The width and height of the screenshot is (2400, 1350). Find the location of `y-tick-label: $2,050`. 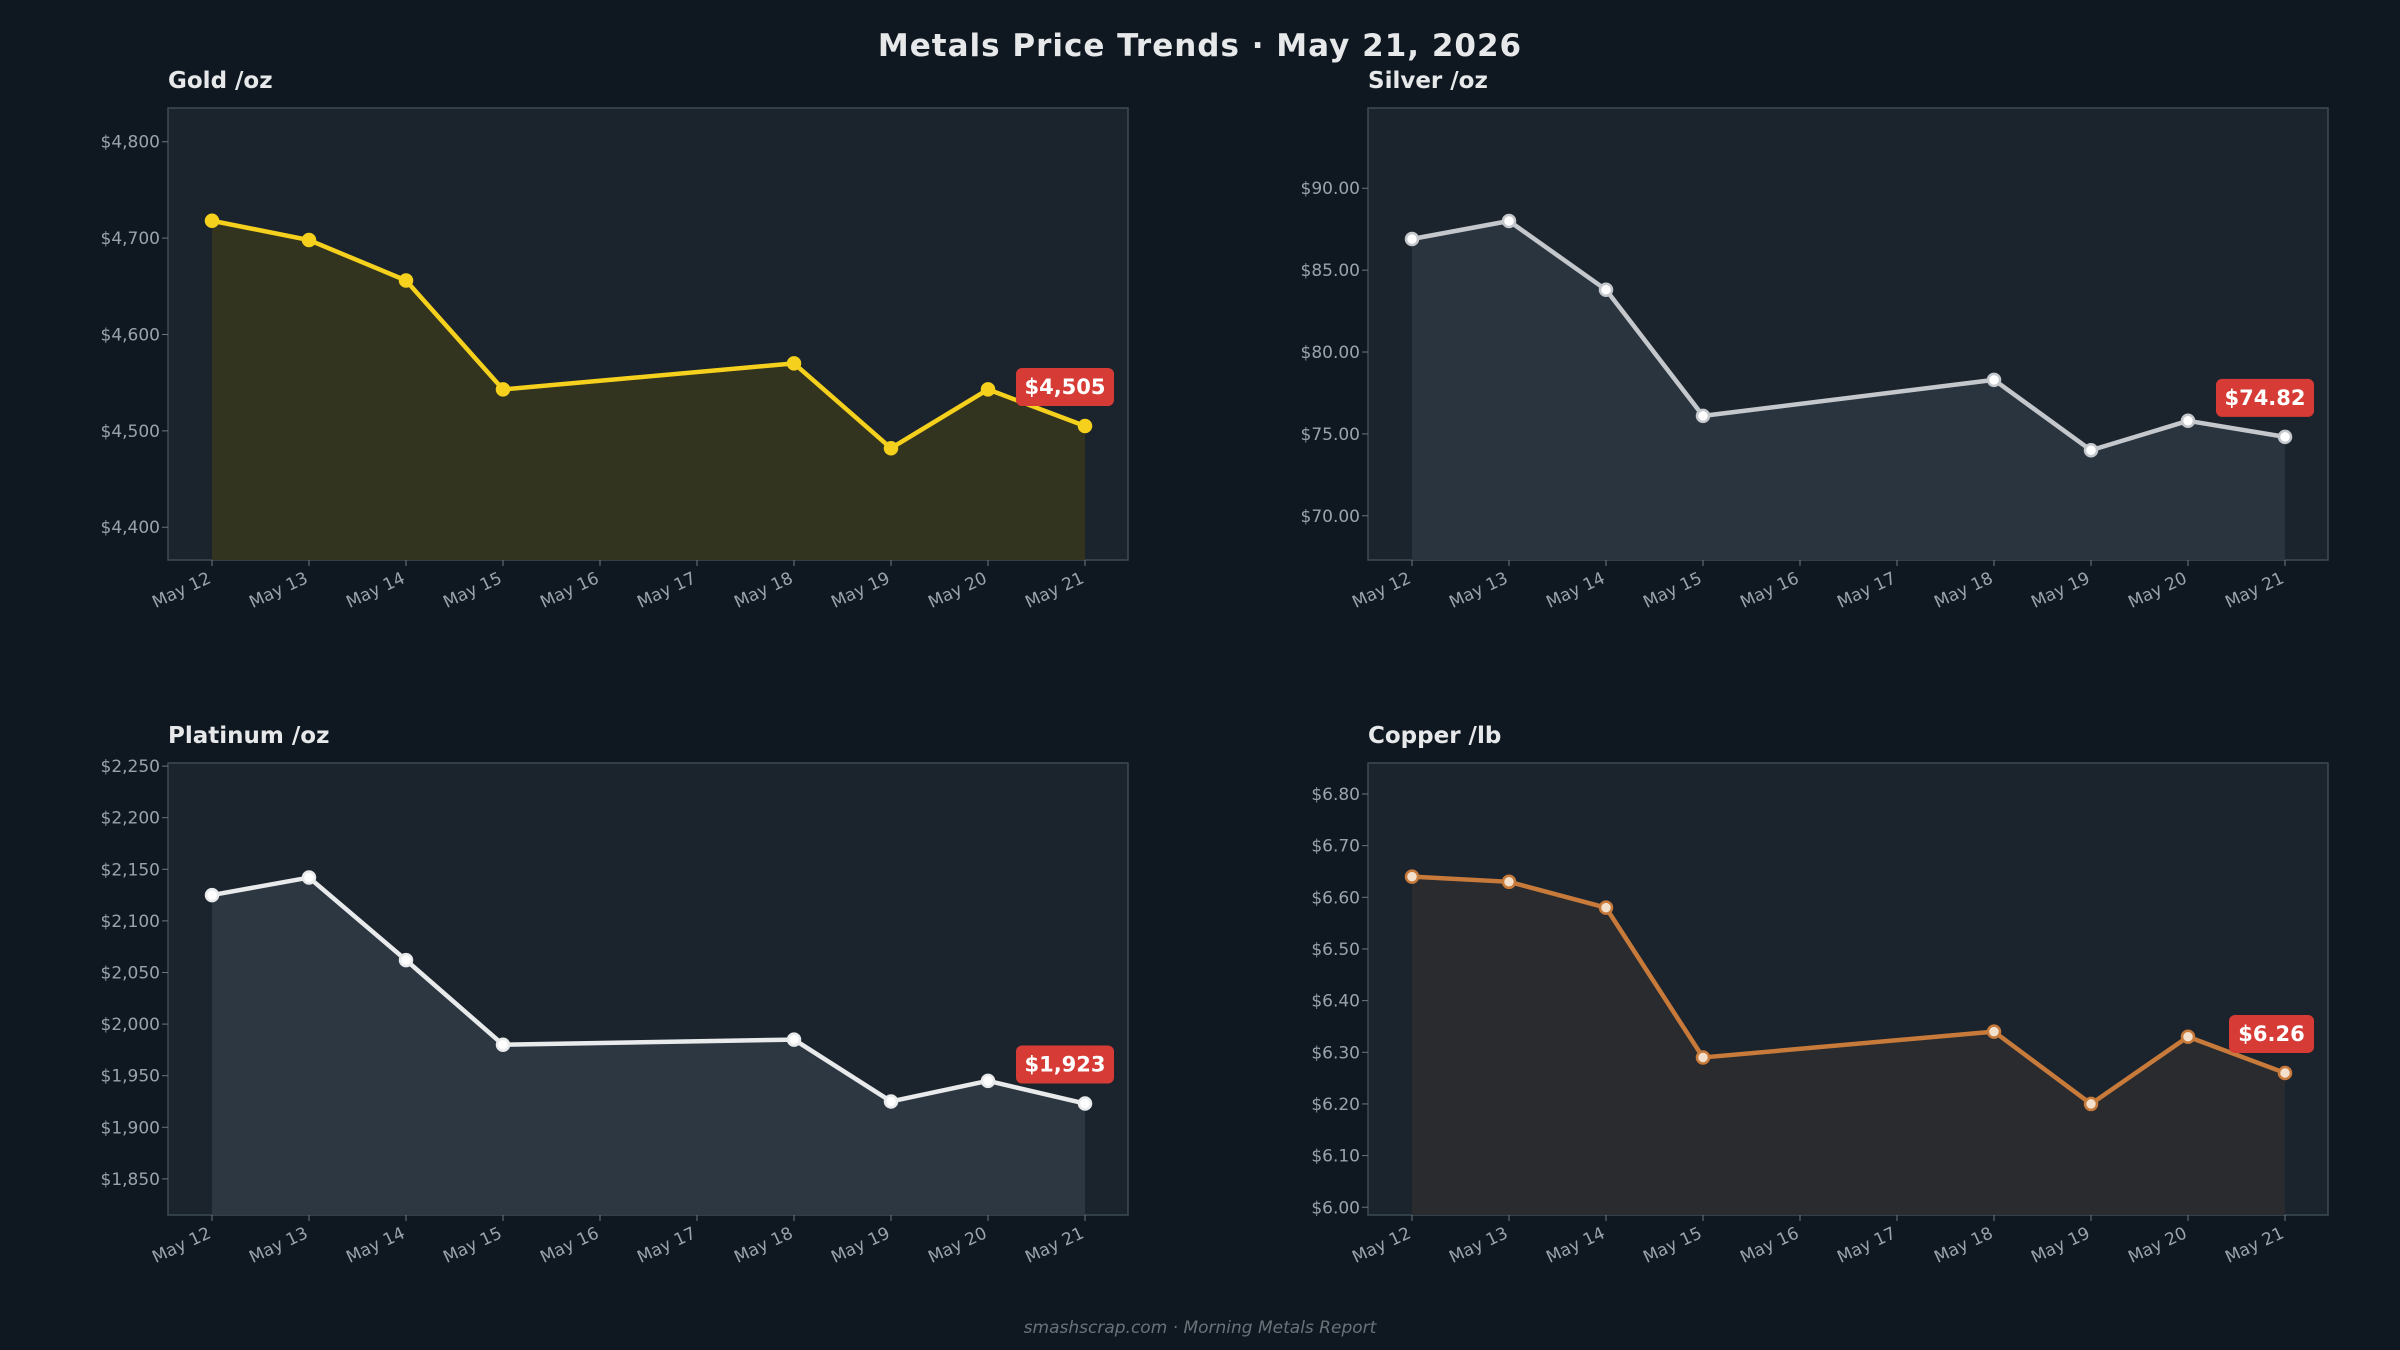

y-tick-label: $2,050 is located at coordinates (130, 973).